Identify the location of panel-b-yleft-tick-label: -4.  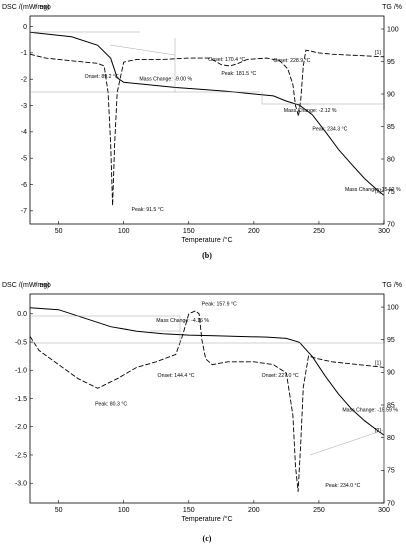
(24, 132).